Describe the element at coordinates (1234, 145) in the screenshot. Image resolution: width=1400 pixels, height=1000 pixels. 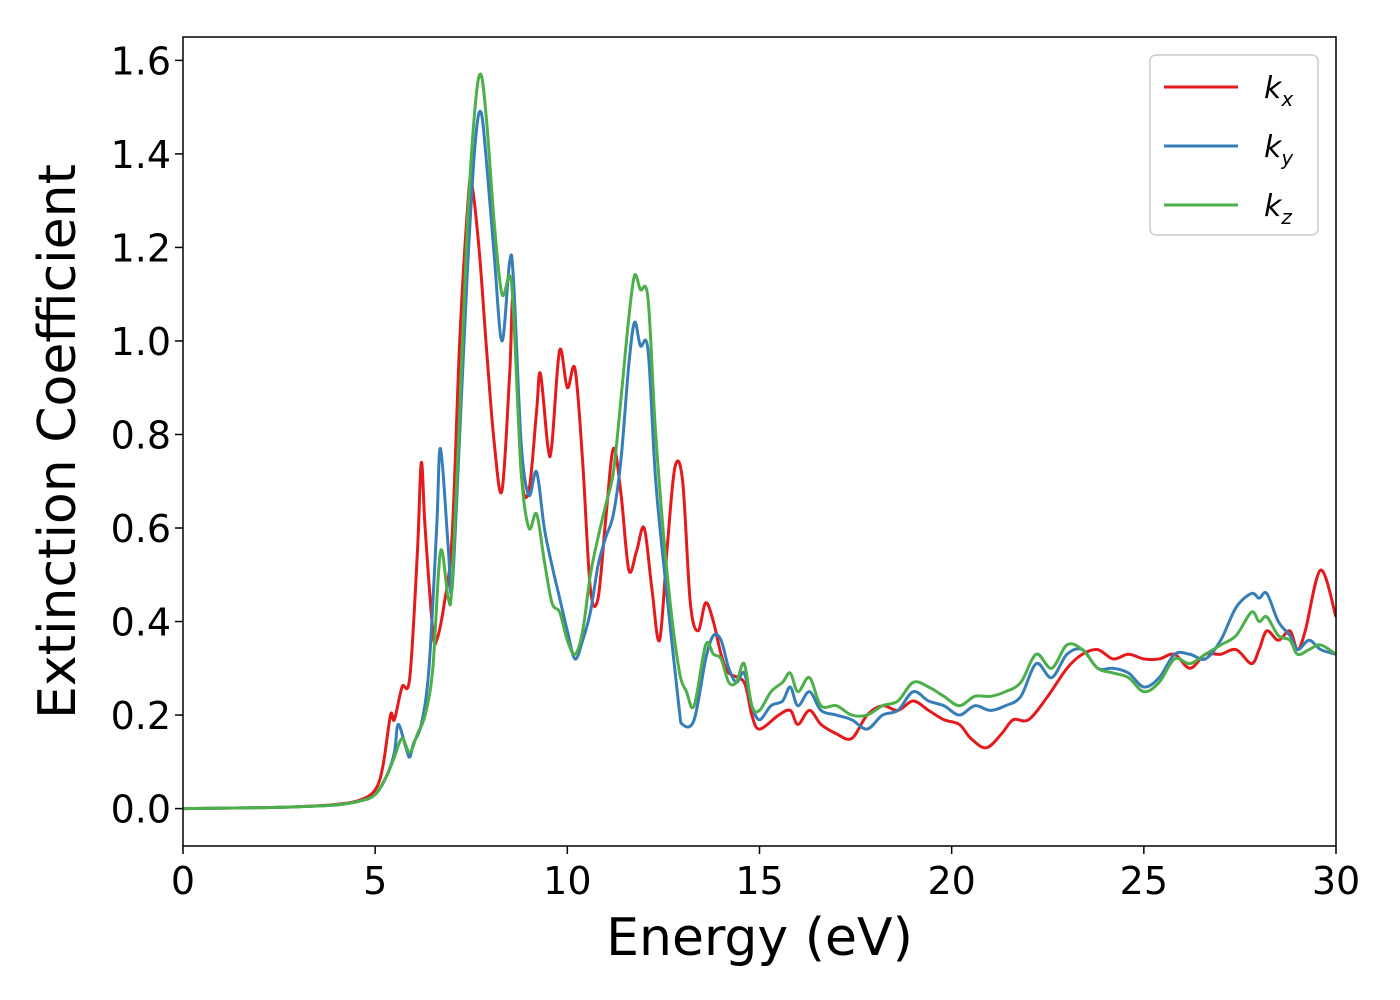
I see `legend: kx ky kz` at that location.